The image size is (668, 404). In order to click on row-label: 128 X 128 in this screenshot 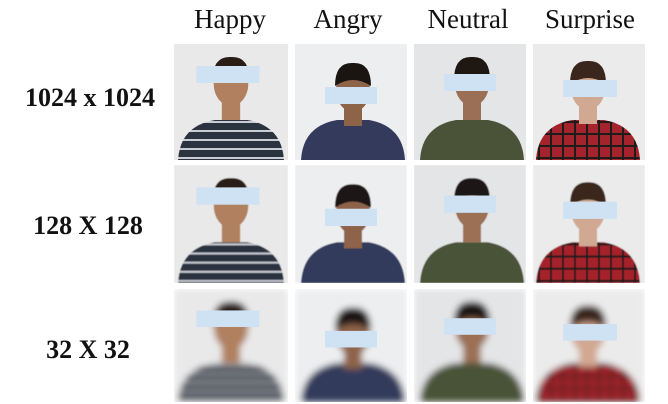, I will do `click(88, 225)`.